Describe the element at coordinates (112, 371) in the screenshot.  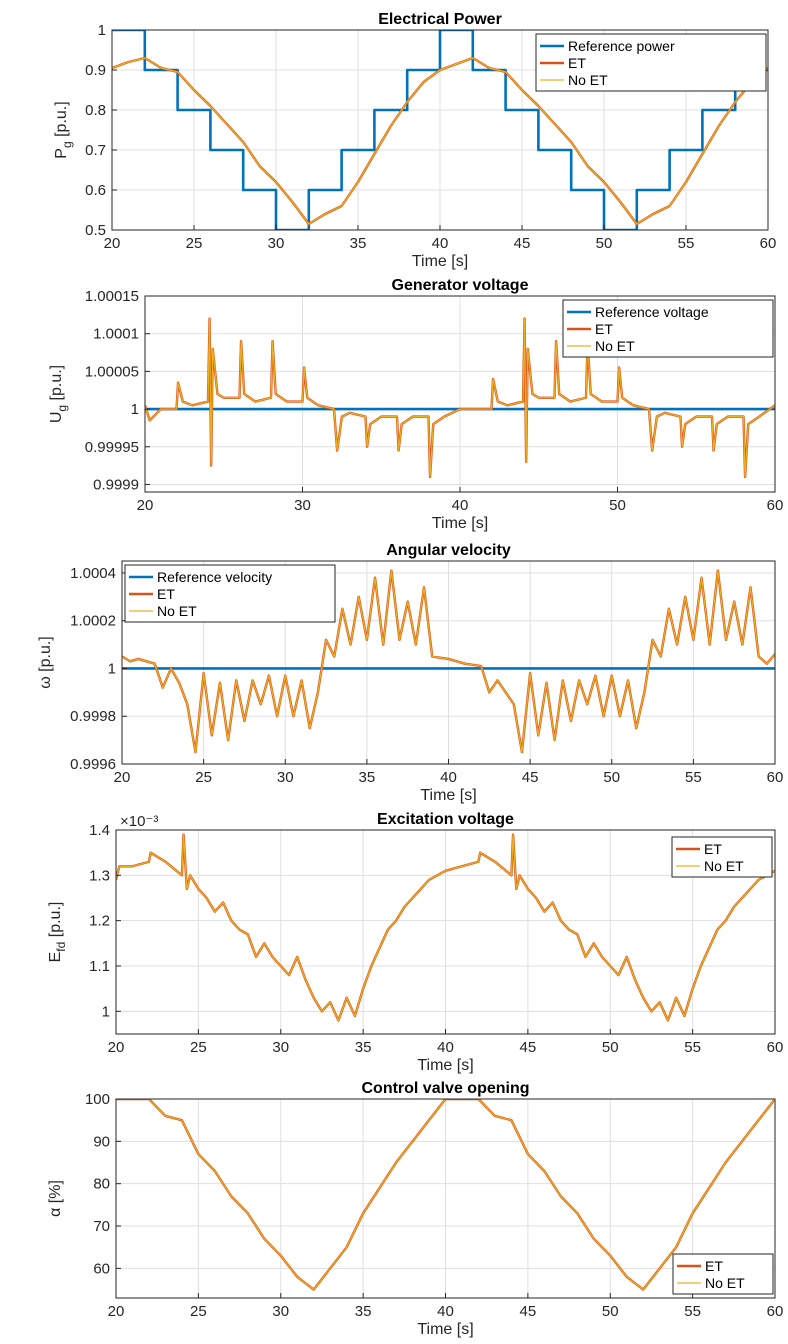
I see `y-tick-label: 1.00005` at that location.